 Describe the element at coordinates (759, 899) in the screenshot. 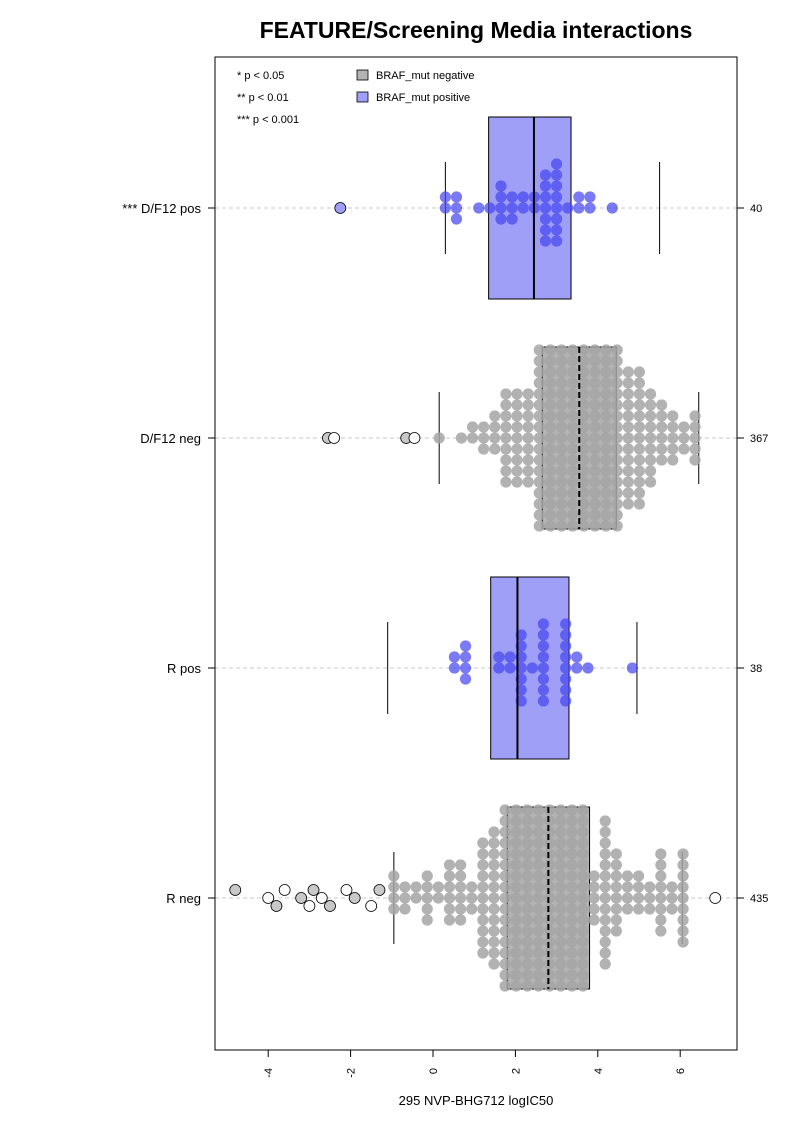

I see `group-count: 435` at that location.